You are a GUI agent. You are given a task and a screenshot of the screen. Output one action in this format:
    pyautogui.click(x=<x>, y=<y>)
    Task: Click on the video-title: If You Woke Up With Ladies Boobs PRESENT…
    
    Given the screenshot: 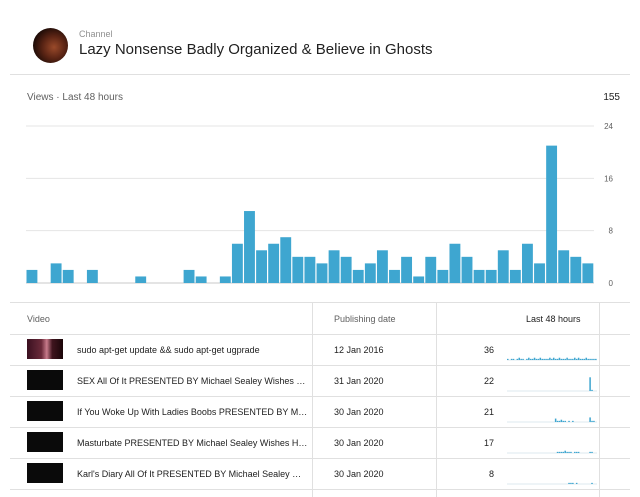 What is the action you would take?
    pyautogui.click(x=193, y=412)
    